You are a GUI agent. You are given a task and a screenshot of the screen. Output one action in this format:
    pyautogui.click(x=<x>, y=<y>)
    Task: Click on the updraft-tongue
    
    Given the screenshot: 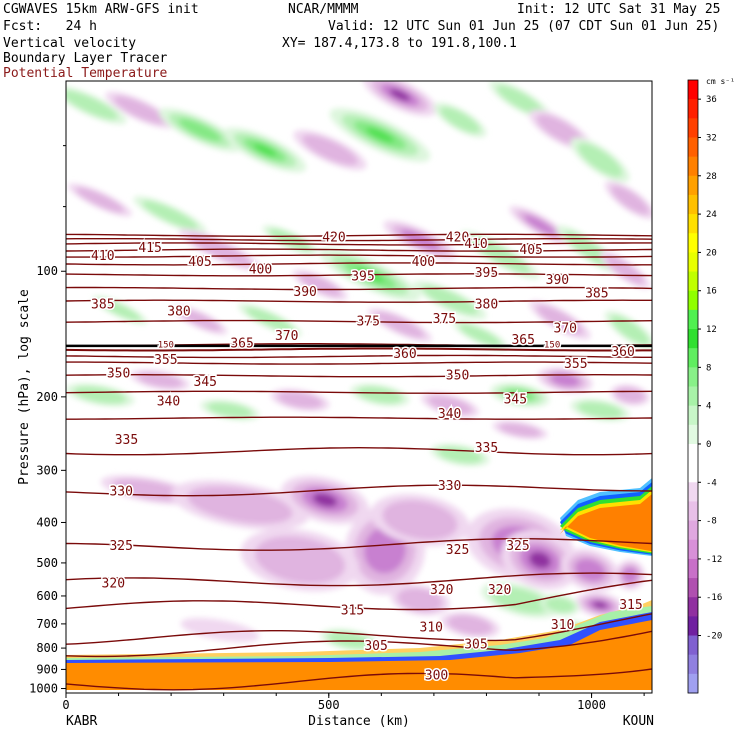 What is the action you would take?
    pyautogui.click(x=606, y=517)
    